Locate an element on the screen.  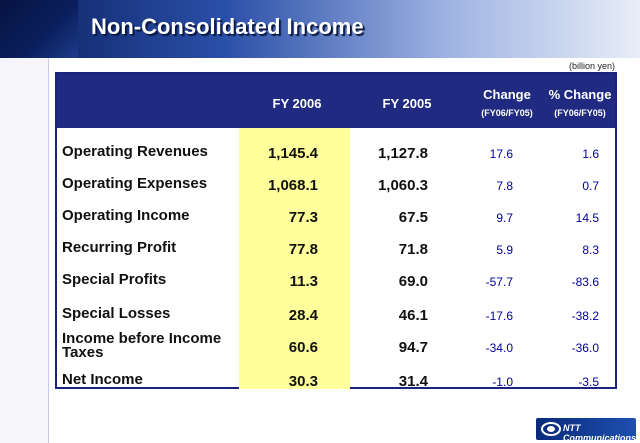
table-row: Net Income 30.3 31.4 -1.0 -3.5 is located at coordinates (336, 381).